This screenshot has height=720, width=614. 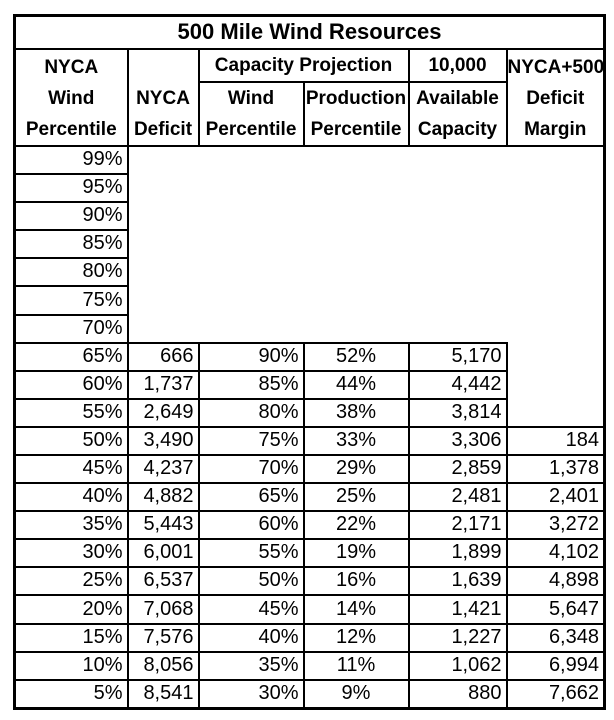 What do you see at coordinates (251, 581) in the screenshot?
I see `cell-wind-percentile: 50%` at bounding box center [251, 581].